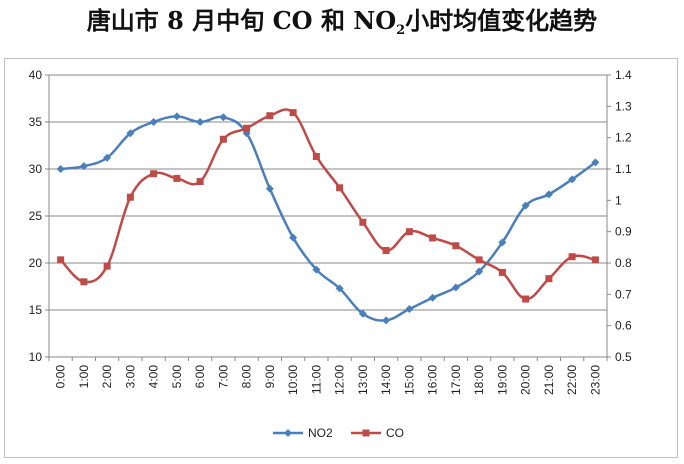 Image resolution: width=684 pixels, height=464 pixels. Describe the element at coordinates (618, 200) in the screenshot. I see `right-axis-tick-label: 1` at that location.